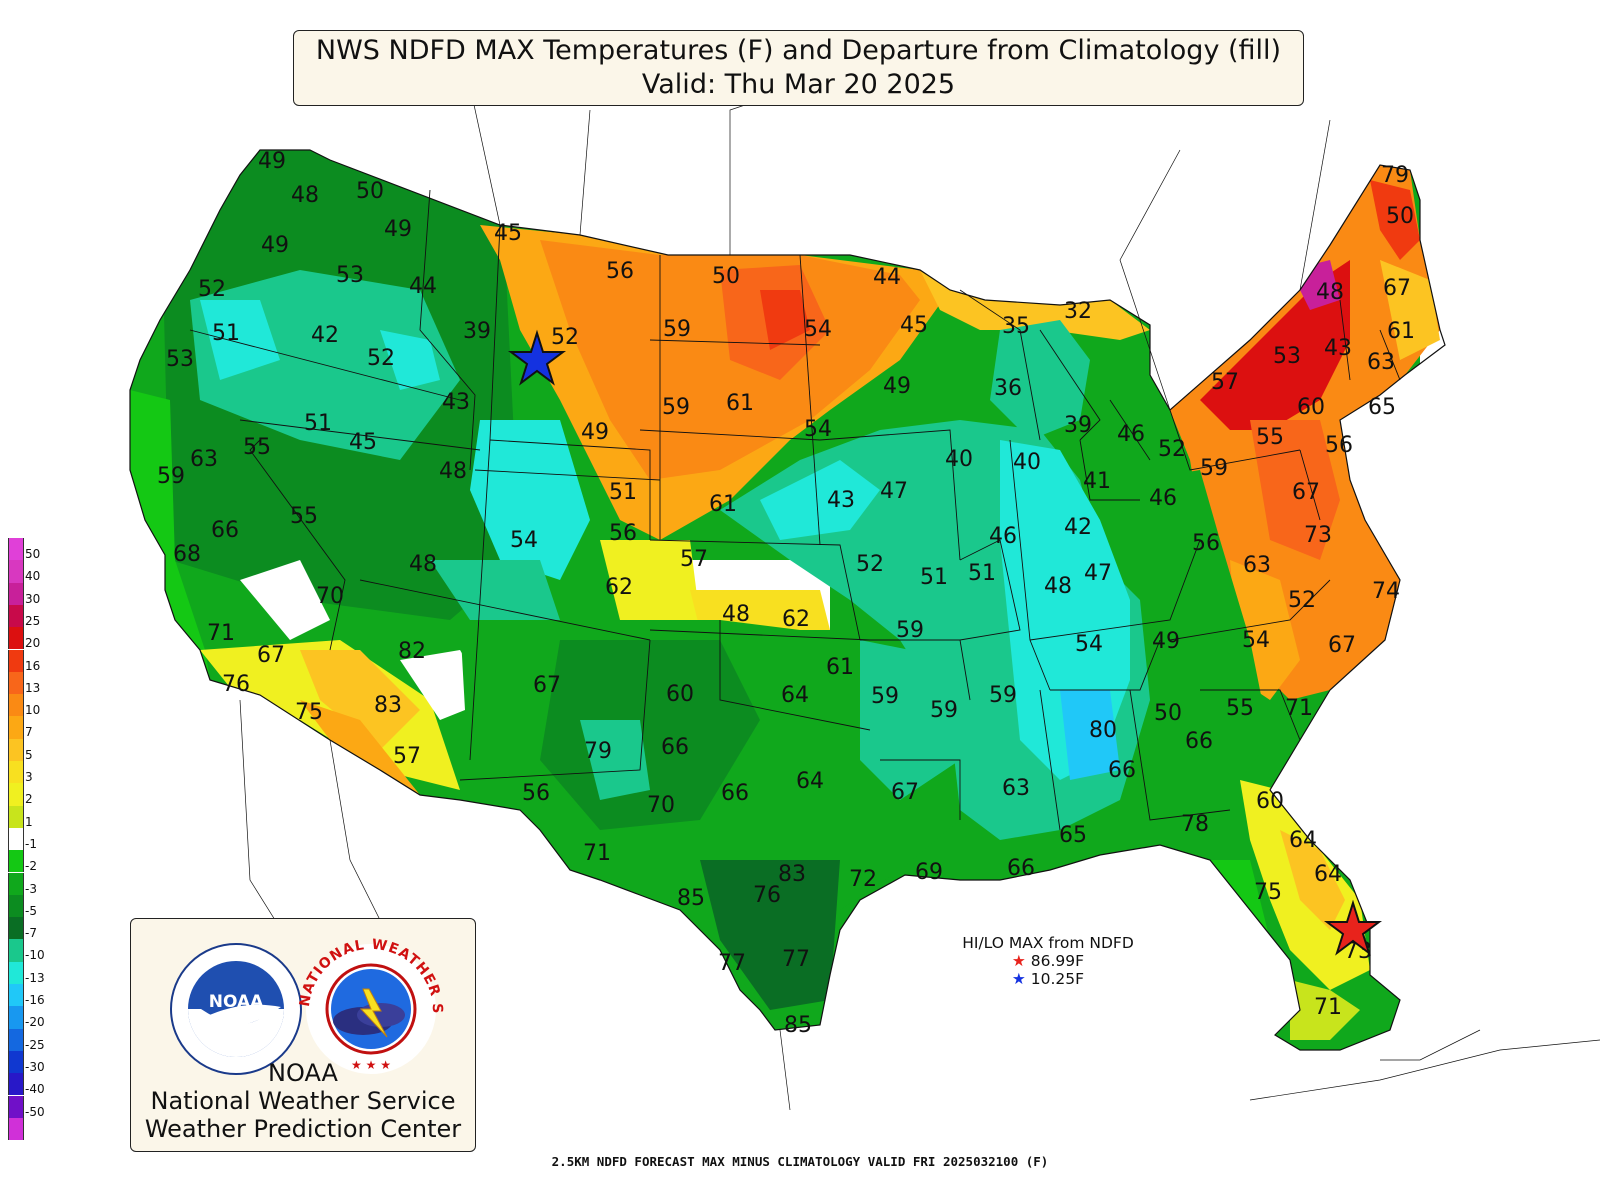 The image size is (1600, 1200). Describe the element at coordinates (863, 879) in the screenshot. I see `temperature-label: 72` at that location.